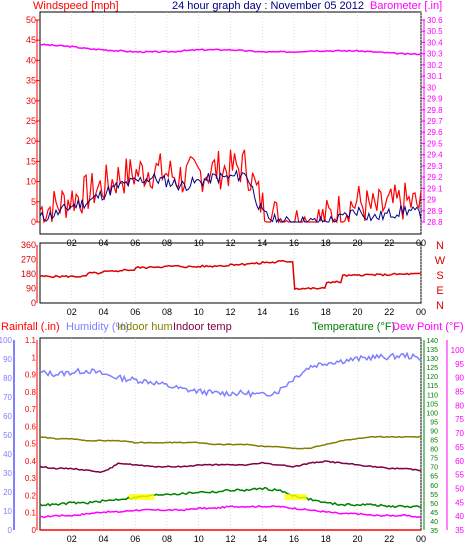 This screenshot has height=555, width=469. I want to click on temp-tick-label: 125, so click(432, 368).